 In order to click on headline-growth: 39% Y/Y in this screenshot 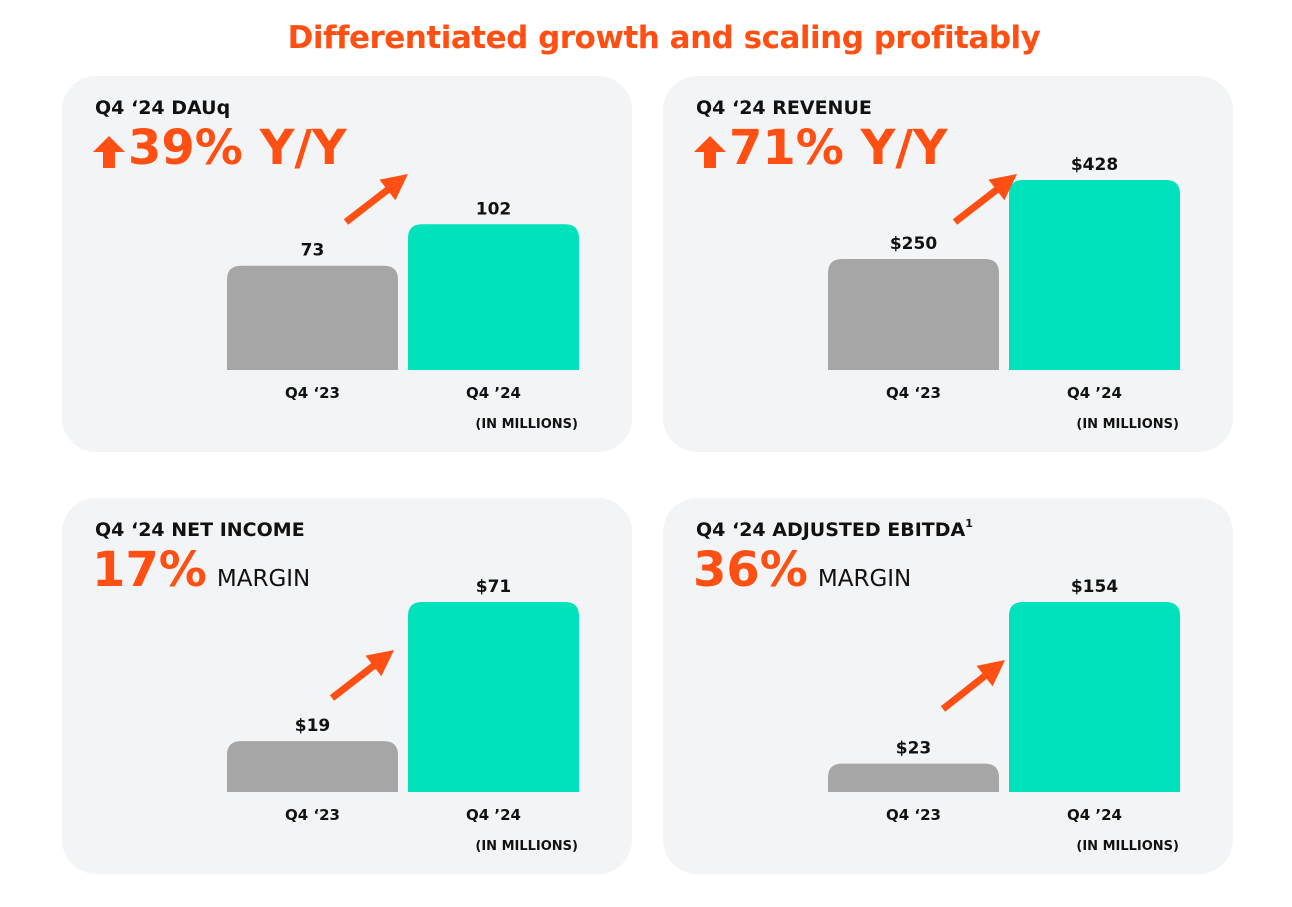, I will do `click(219, 152)`.